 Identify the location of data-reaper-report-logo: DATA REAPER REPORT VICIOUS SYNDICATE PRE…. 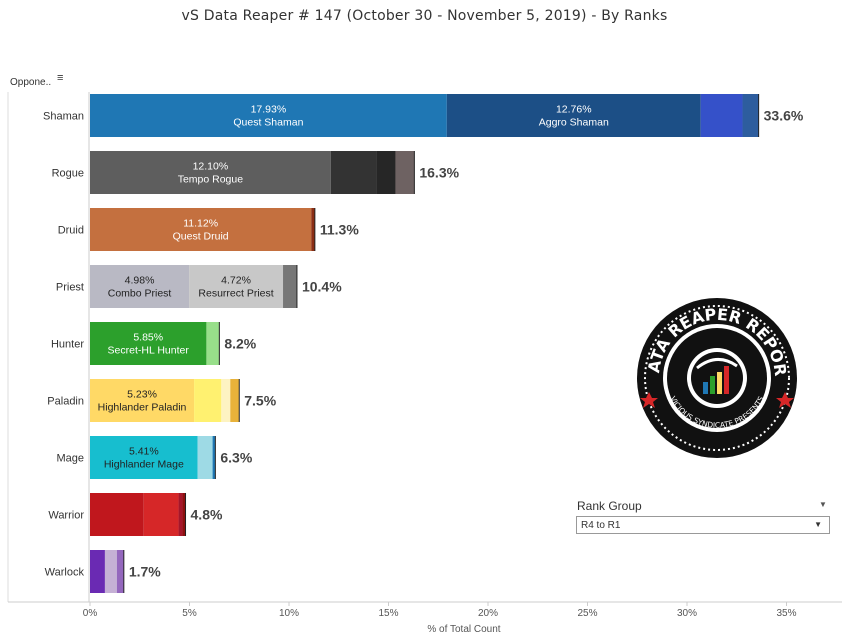
(714, 373).